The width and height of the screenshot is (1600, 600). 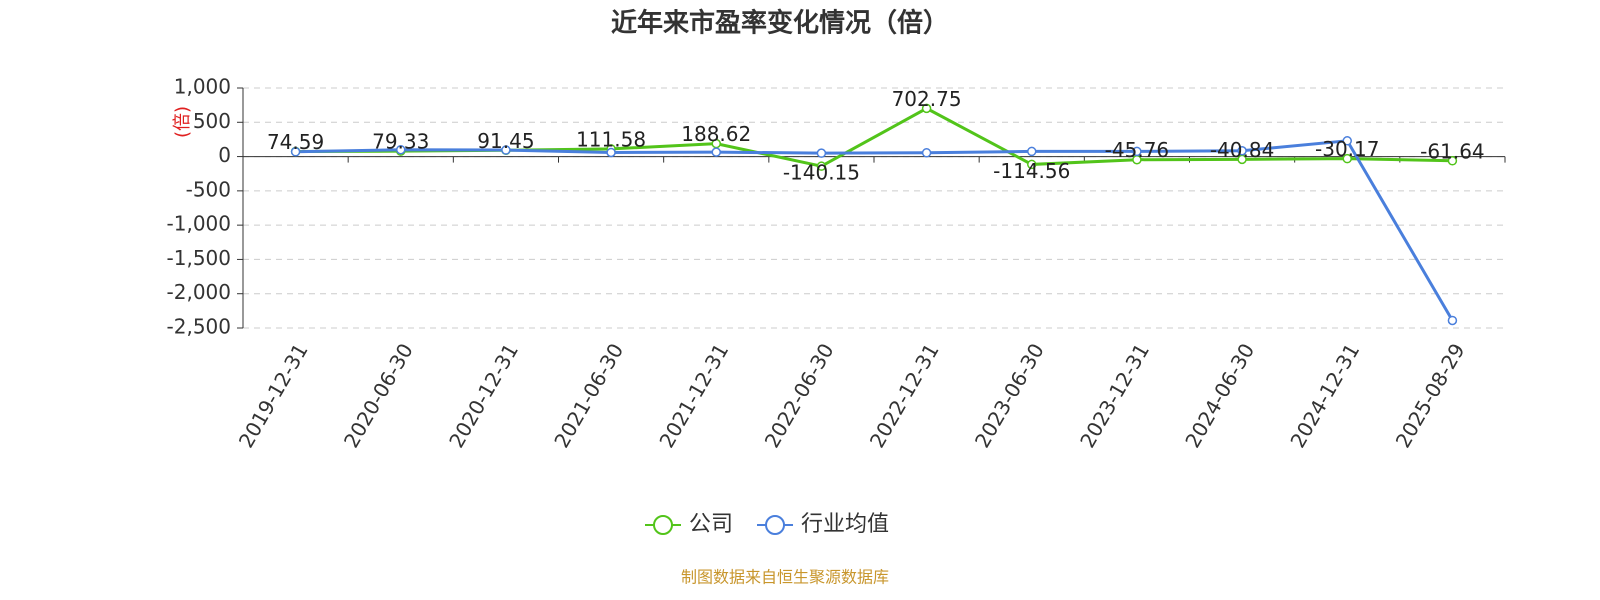 I want to click on y-tick-label: -1,500, so click(x=199, y=258).